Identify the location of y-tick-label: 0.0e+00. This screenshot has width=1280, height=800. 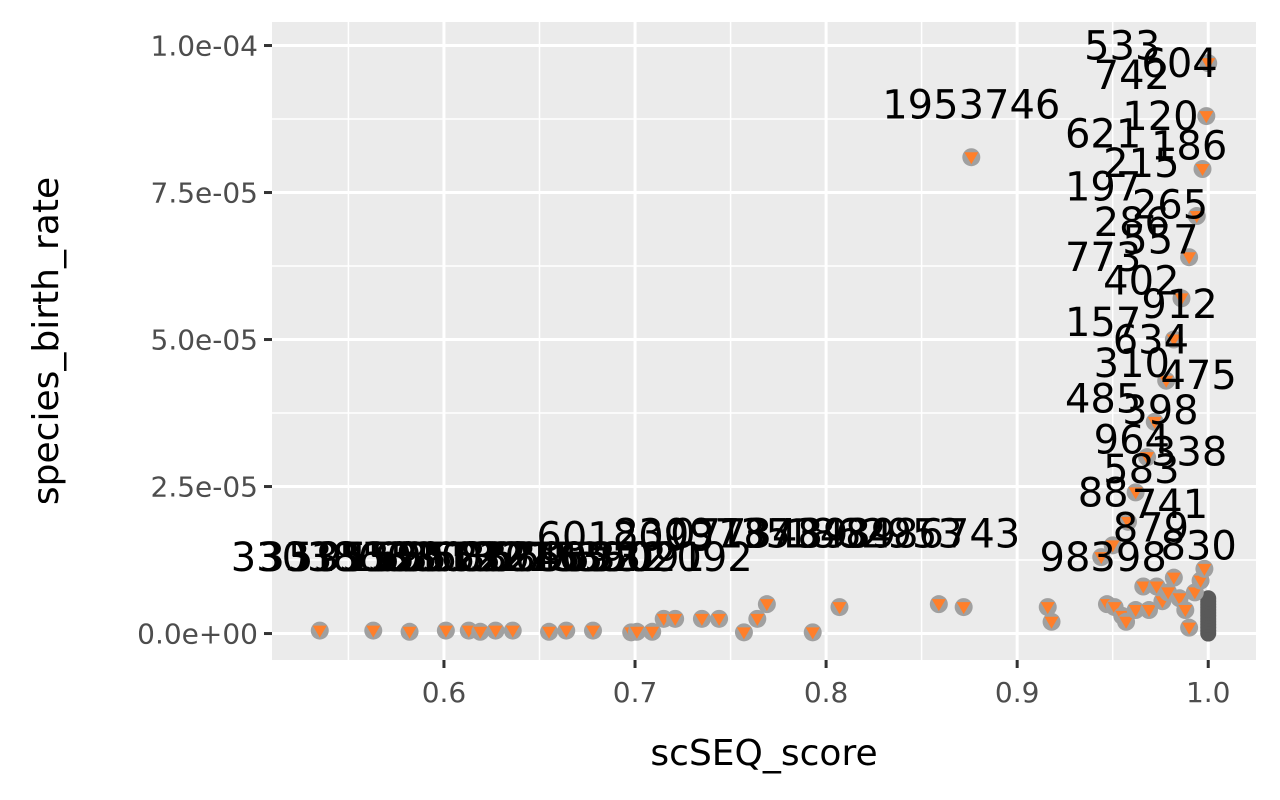
(197, 634).